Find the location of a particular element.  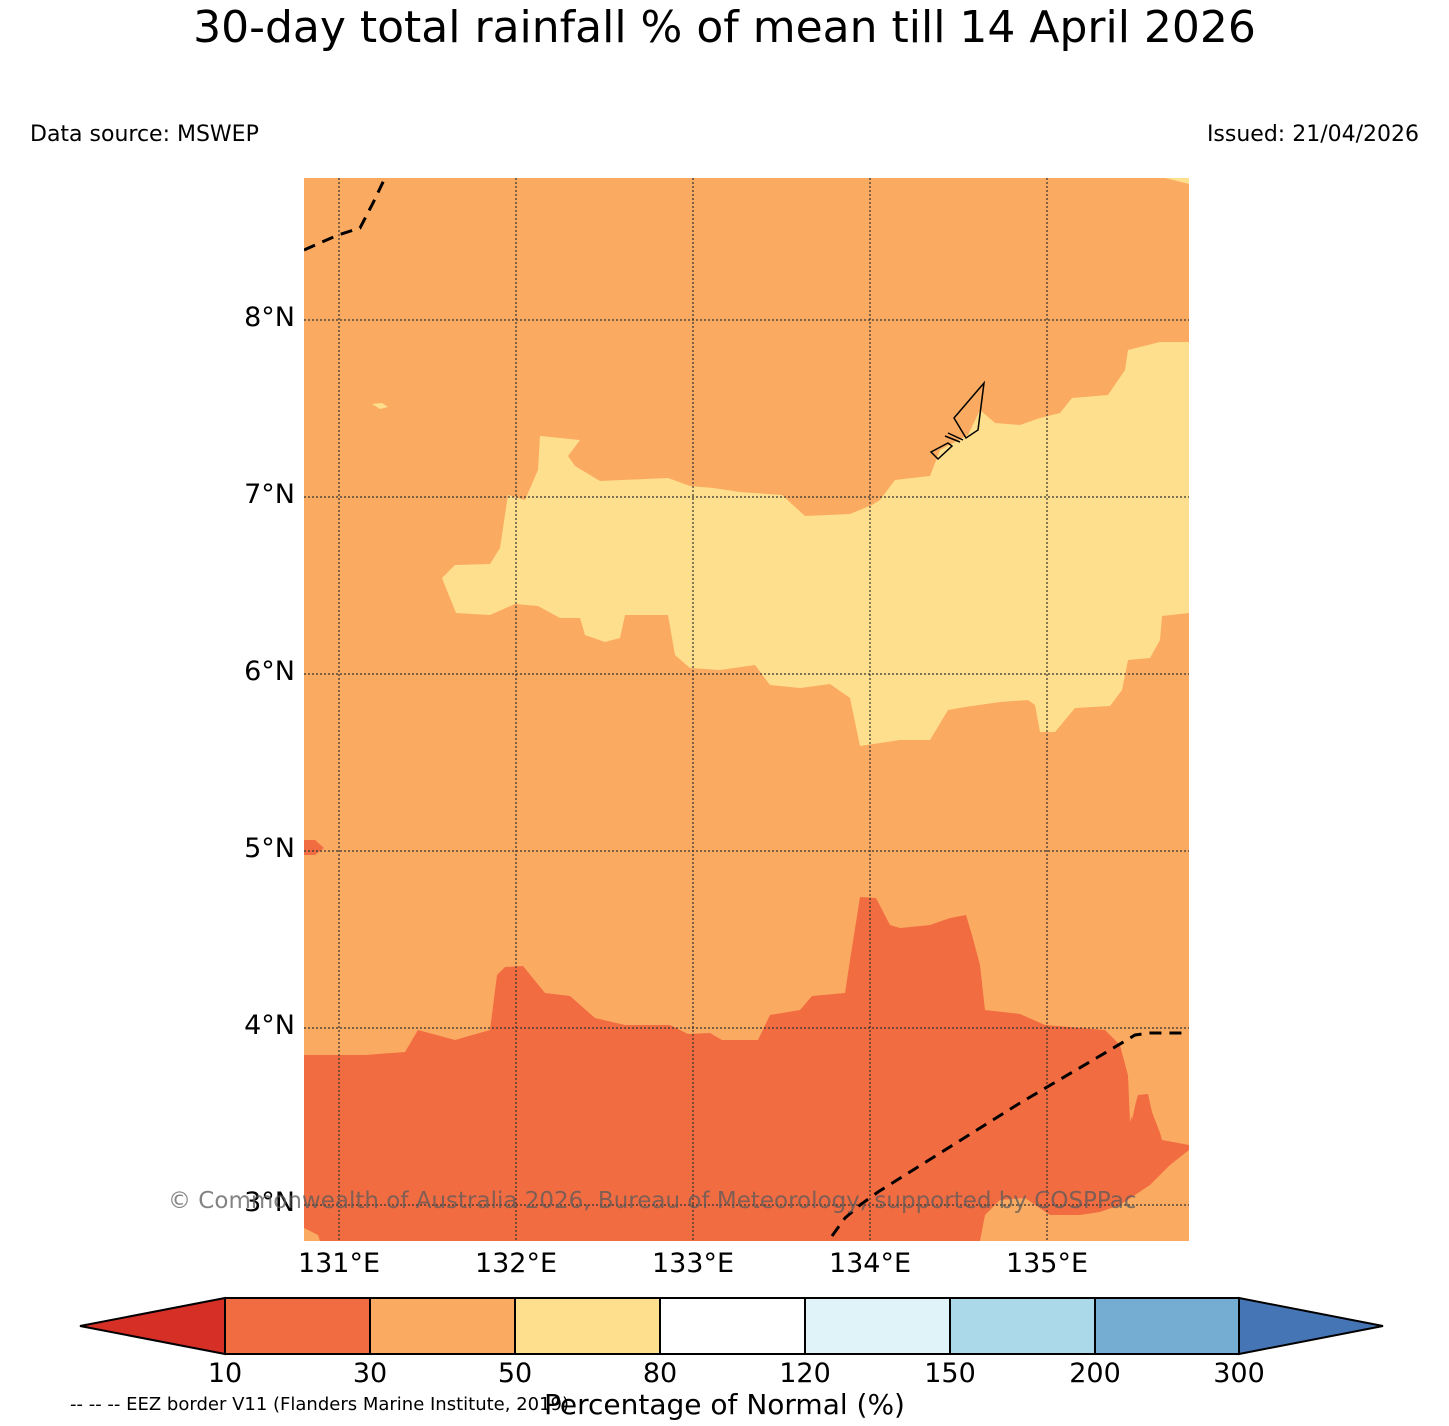

lat-label: 5°N is located at coordinates (269, 848).